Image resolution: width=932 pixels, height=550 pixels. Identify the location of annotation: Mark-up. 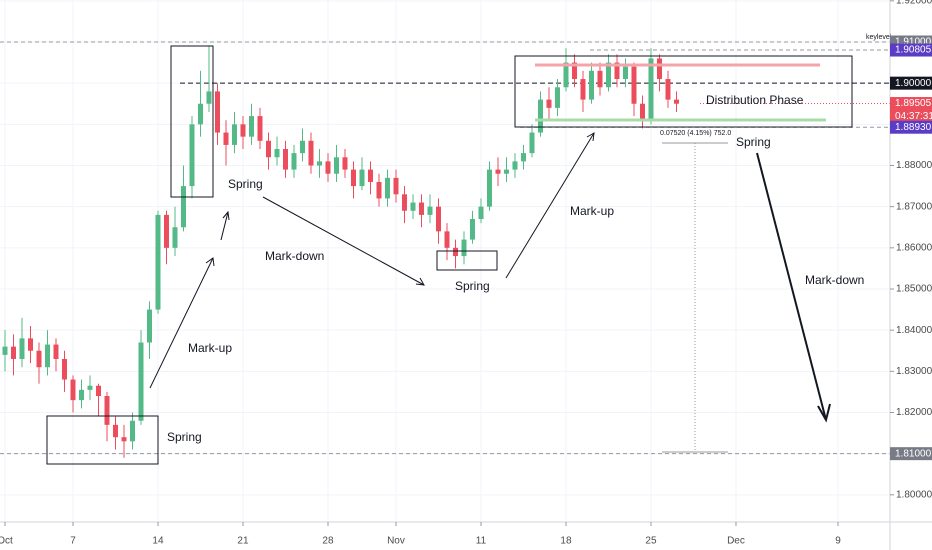
(592, 211).